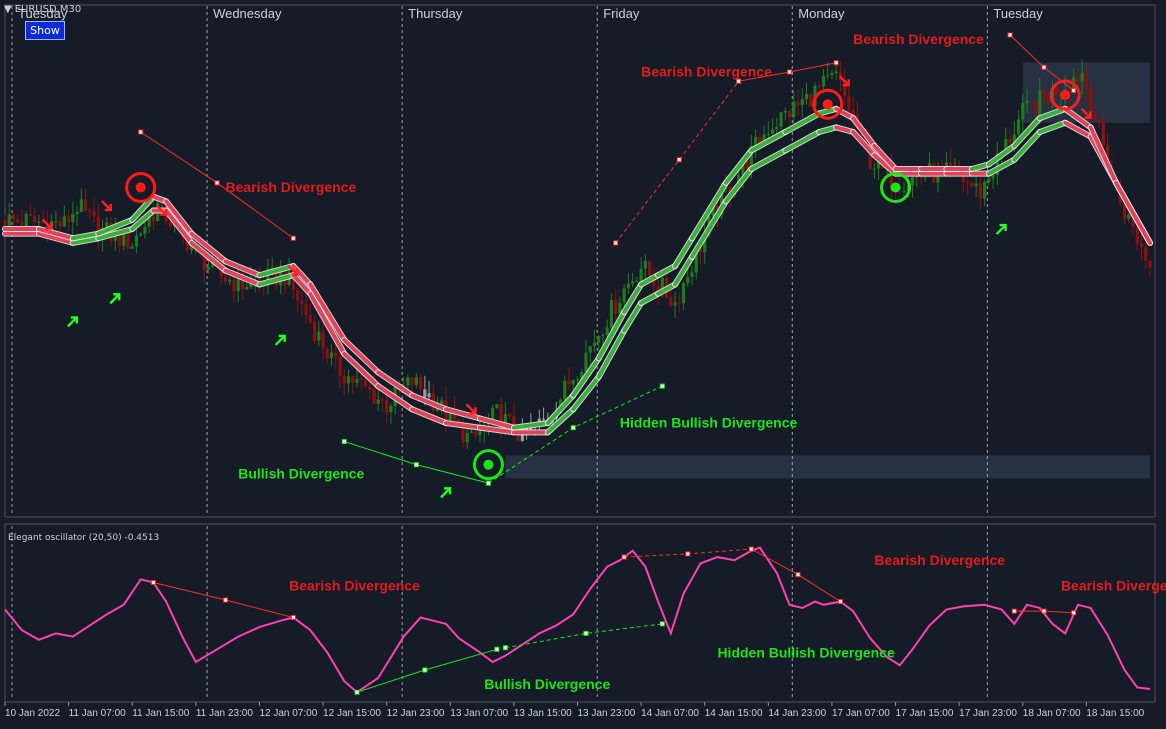 This screenshot has height=729, width=1166. Describe the element at coordinates (352, 713) in the screenshot. I see `x-axis-tick-label: 12 Jan 15:00` at that location.